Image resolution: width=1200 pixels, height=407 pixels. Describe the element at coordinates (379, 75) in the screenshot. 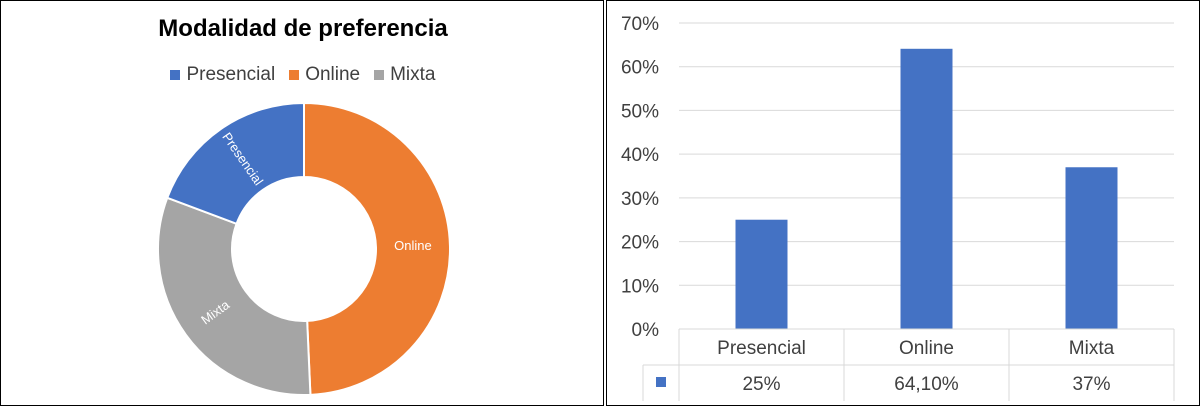

I see `legend-swatch-mixta` at that location.